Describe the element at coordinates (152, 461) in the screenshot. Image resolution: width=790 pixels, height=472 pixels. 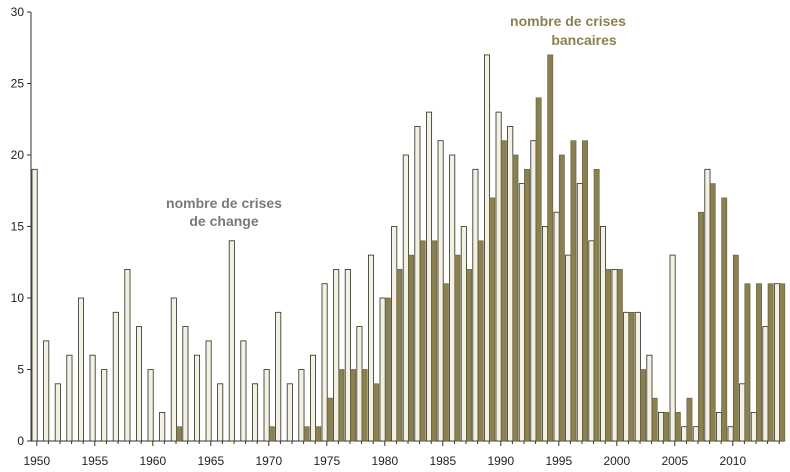
I see `x-tick-label: 1960` at that location.